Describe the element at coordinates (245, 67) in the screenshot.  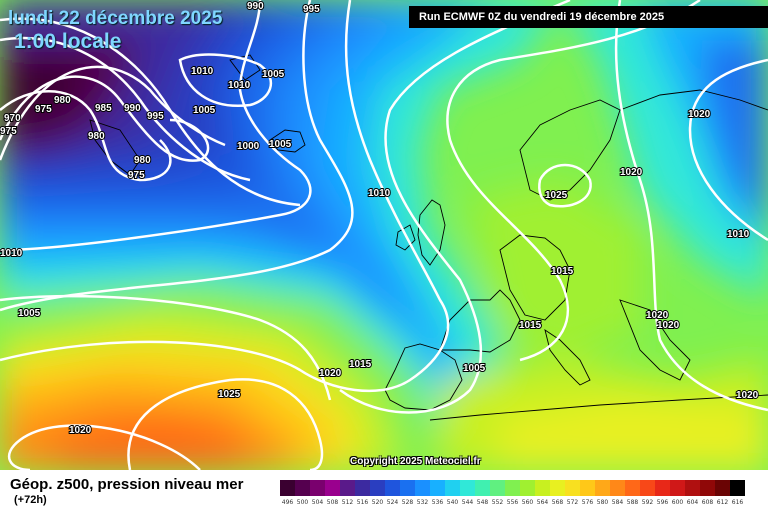
I see `svalbard-coast` at that location.